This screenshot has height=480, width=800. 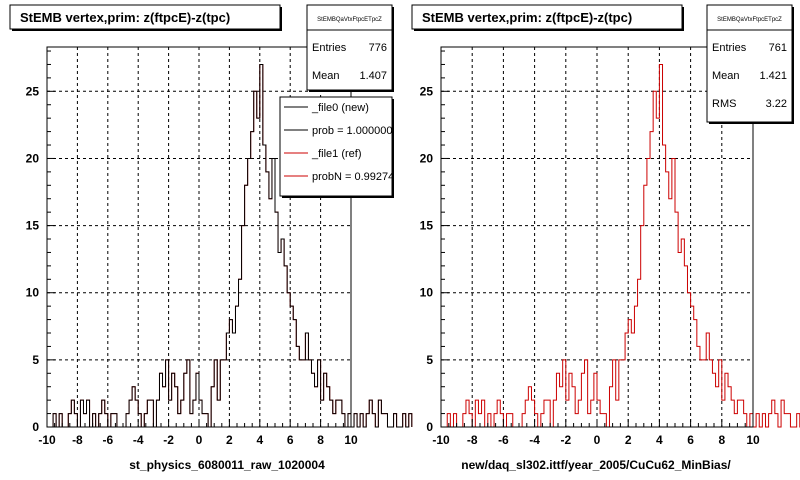 What do you see at coordinates (724, 104) in the screenshot?
I see `stats-label: RMS` at bounding box center [724, 104].